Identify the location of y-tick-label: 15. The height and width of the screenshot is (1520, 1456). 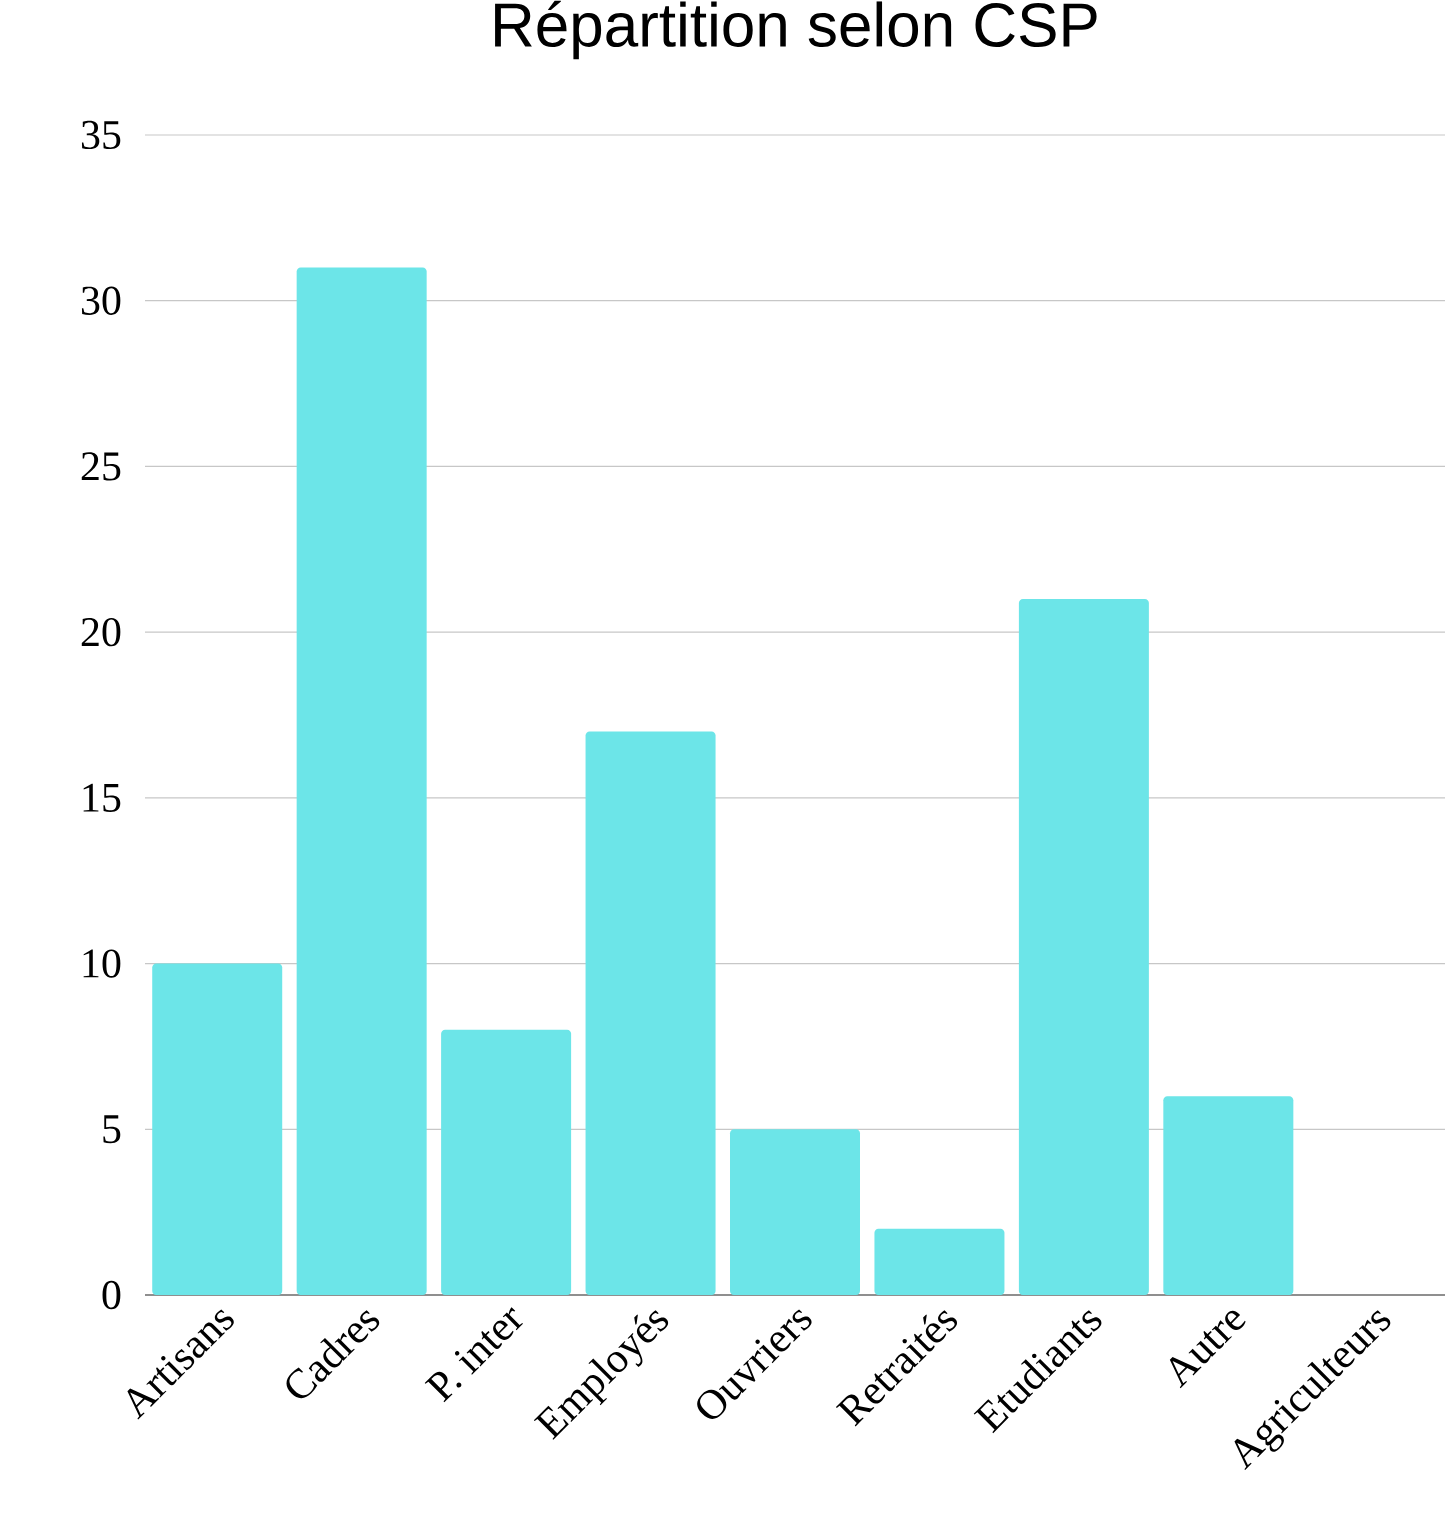
(102, 797).